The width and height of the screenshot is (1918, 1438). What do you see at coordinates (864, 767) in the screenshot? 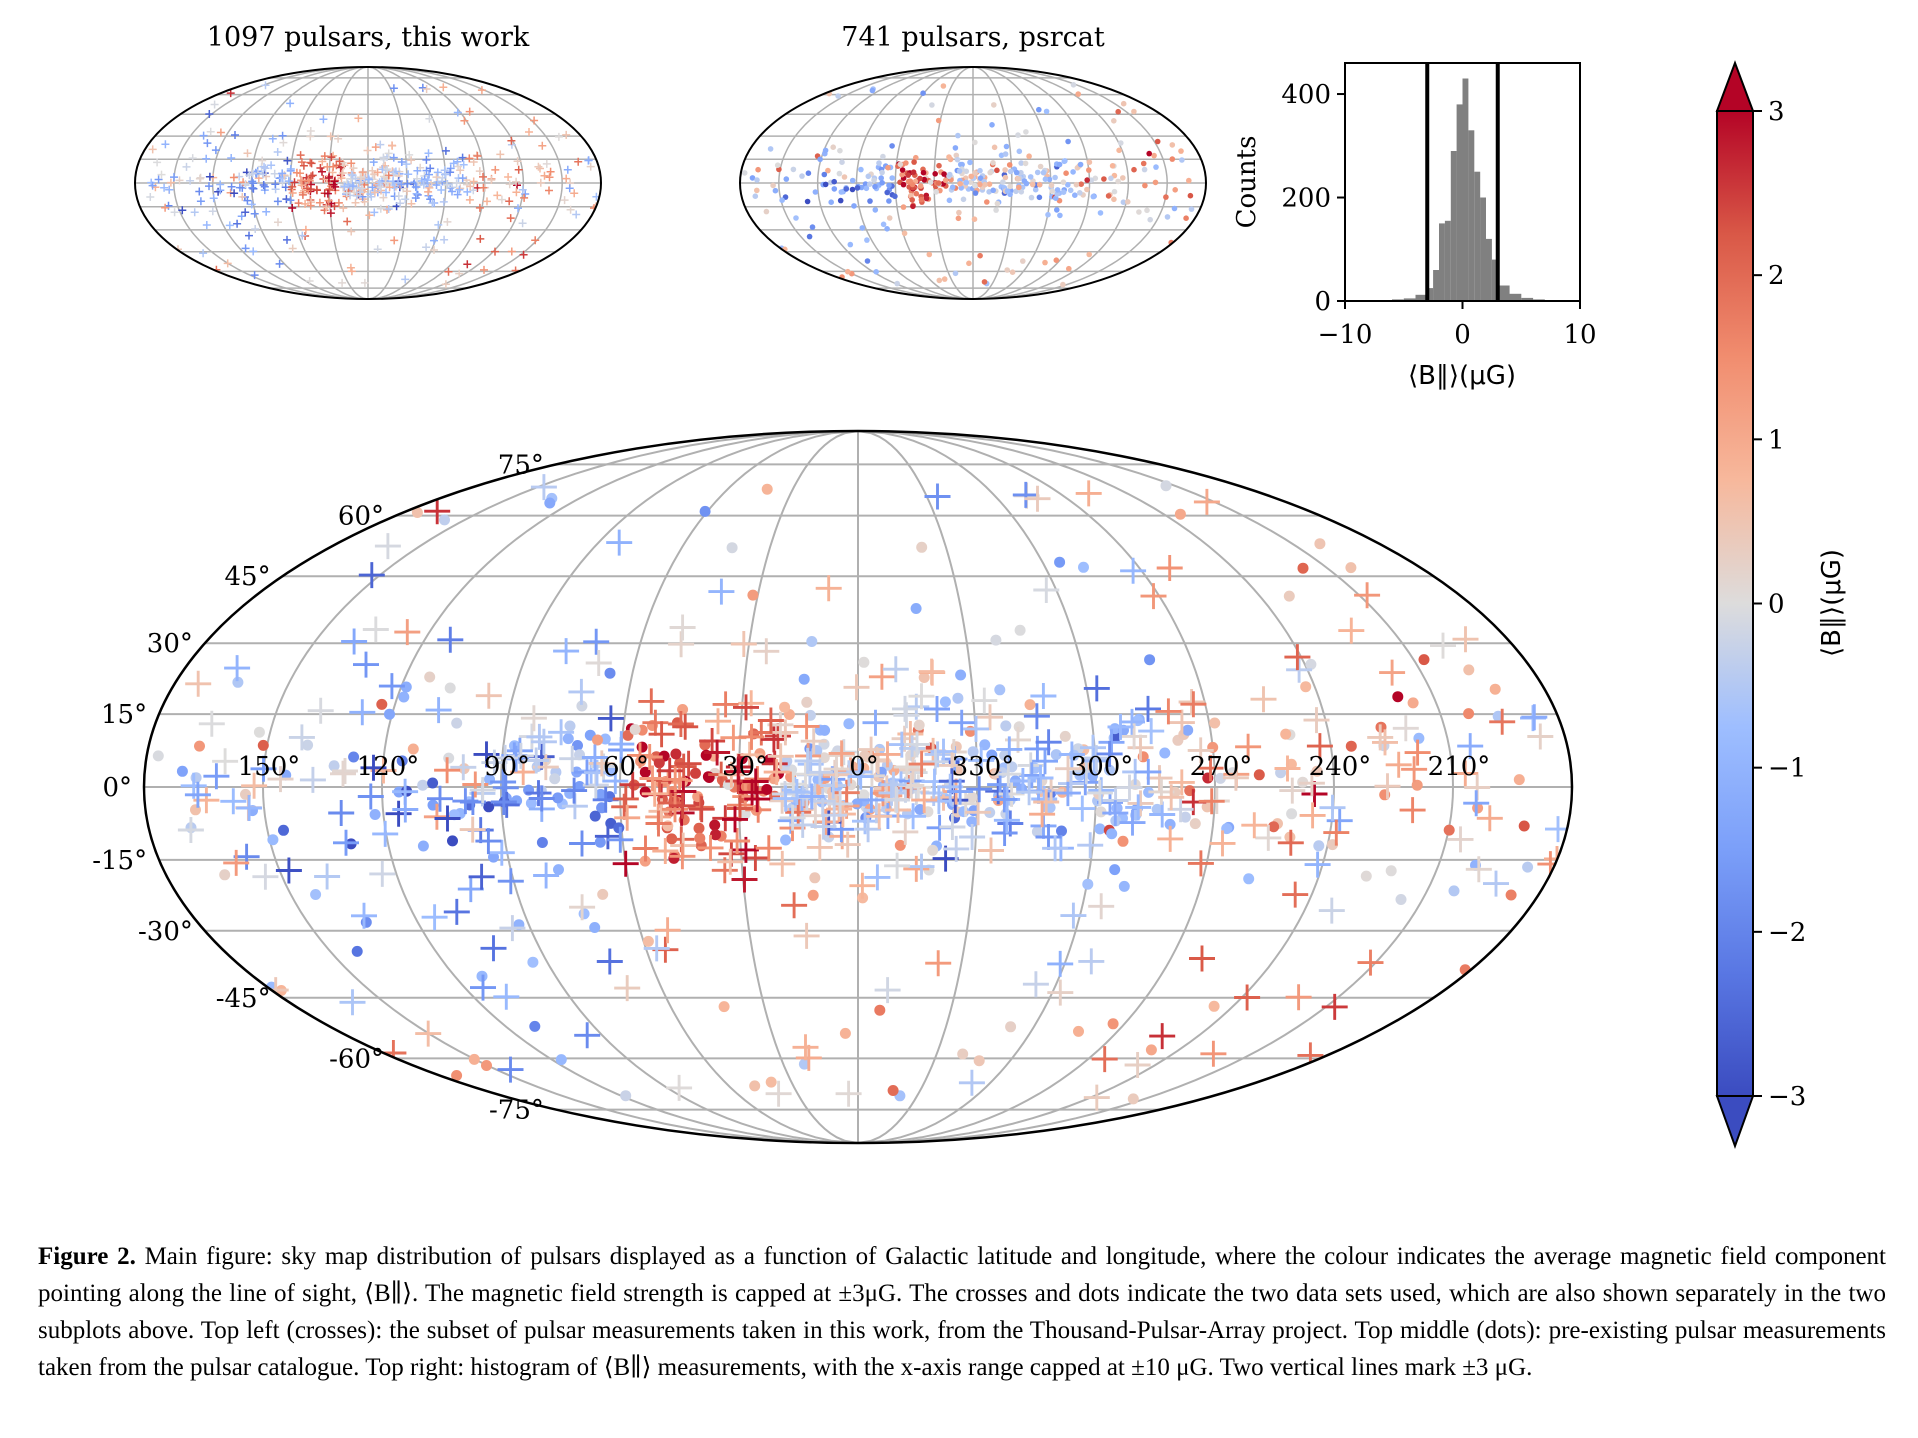
I see `lon-tick-label: 0°` at bounding box center [864, 767].